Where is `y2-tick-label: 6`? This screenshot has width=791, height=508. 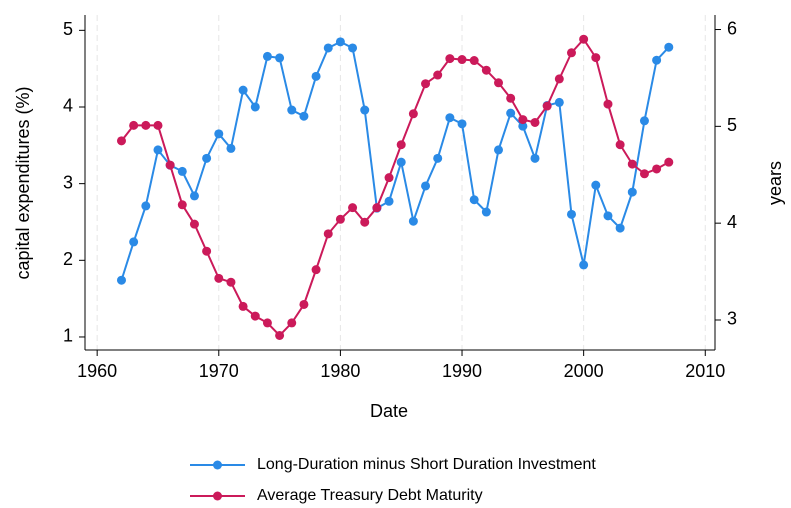 y2-tick-label: 6 is located at coordinates (732, 28).